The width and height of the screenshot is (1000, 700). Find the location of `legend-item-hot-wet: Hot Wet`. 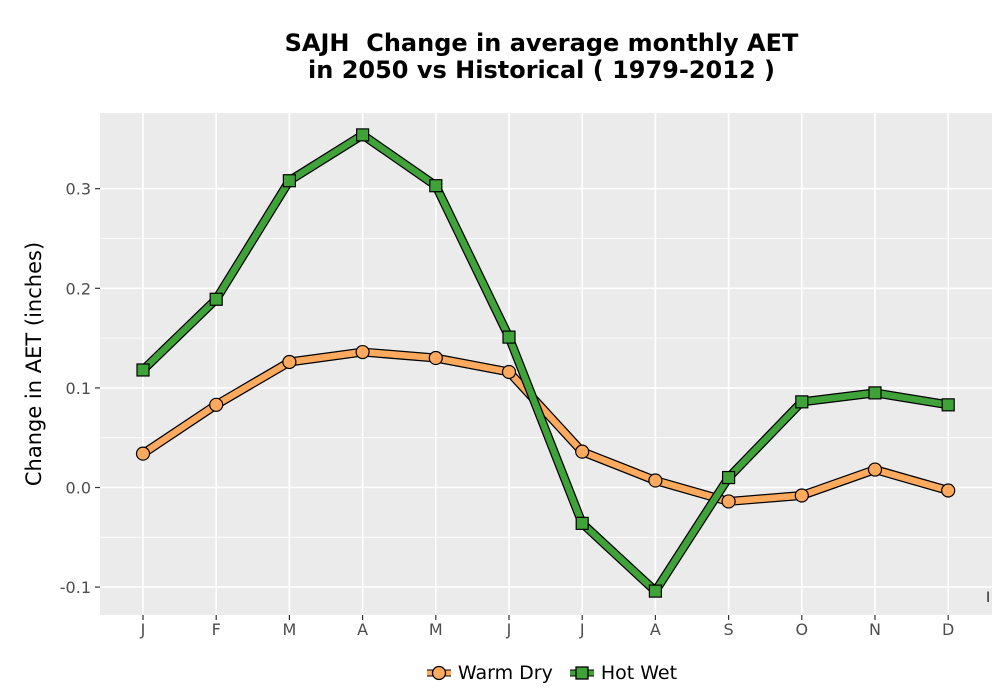

legend-item-hot-wet: Hot Wet is located at coordinates (623, 673).